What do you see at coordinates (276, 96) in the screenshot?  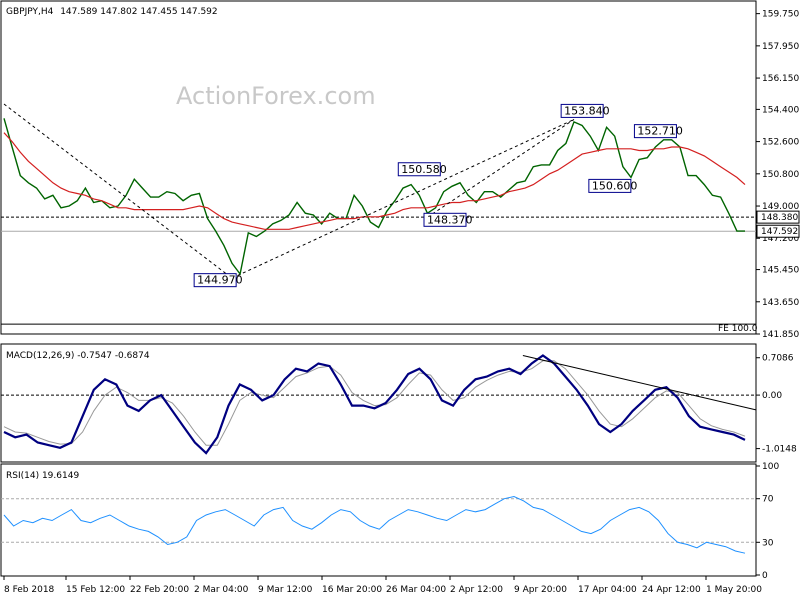 I see `watermark: ActionForex.com` at bounding box center [276, 96].